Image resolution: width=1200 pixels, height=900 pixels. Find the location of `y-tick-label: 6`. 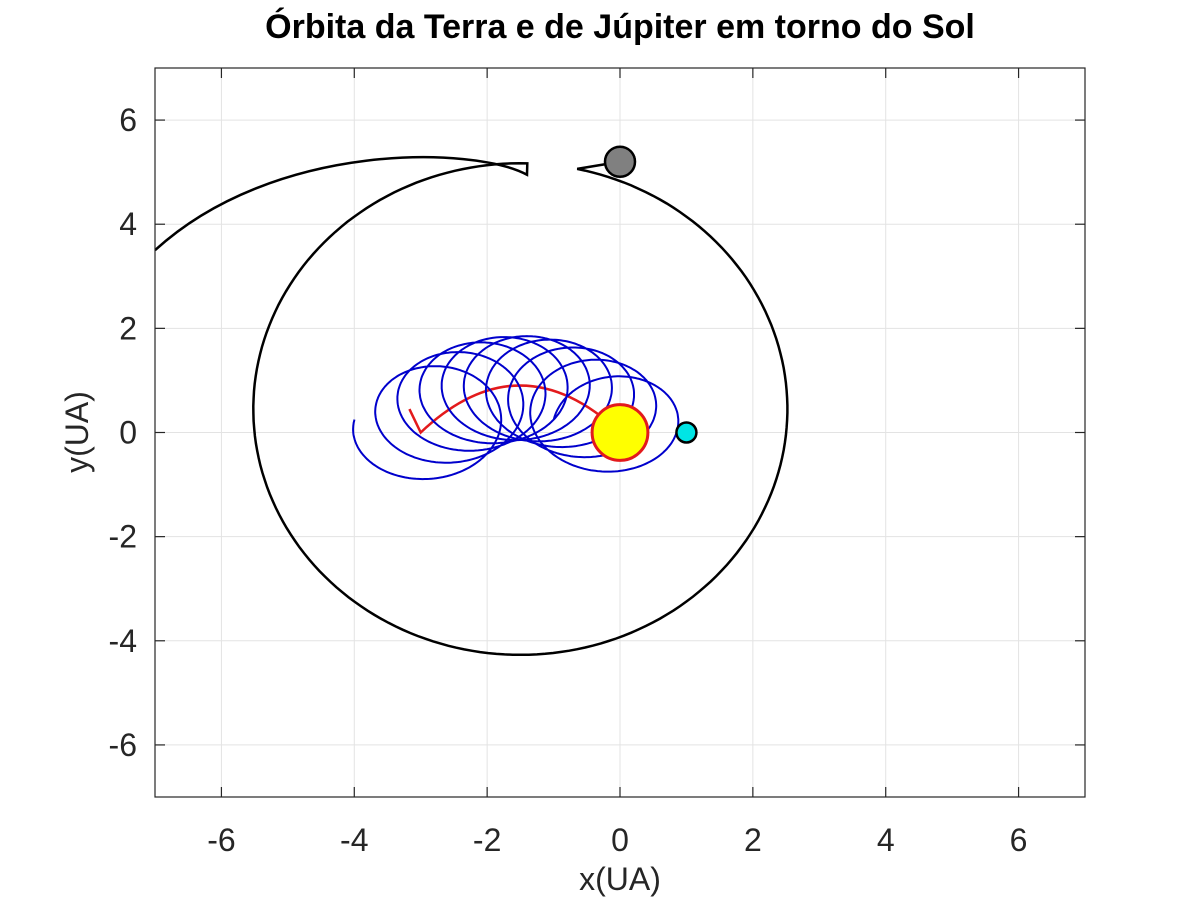

y-tick-label: 6 is located at coordinates (128, 120).